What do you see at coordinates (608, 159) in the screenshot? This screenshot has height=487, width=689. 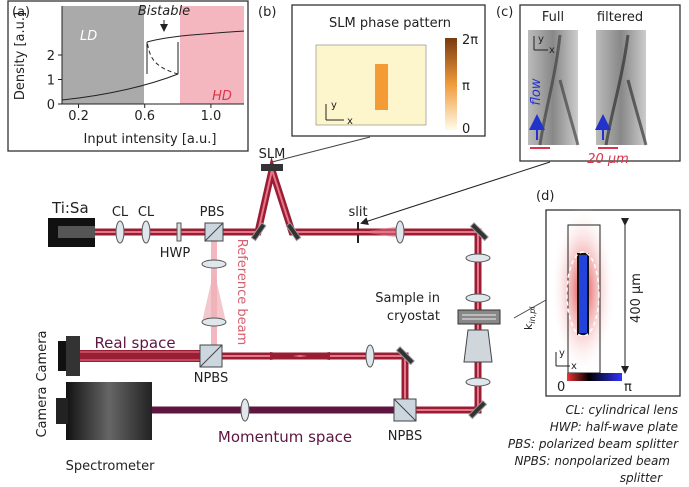 I see `scale-label: 20 μm` at bounding box center [608, 159].